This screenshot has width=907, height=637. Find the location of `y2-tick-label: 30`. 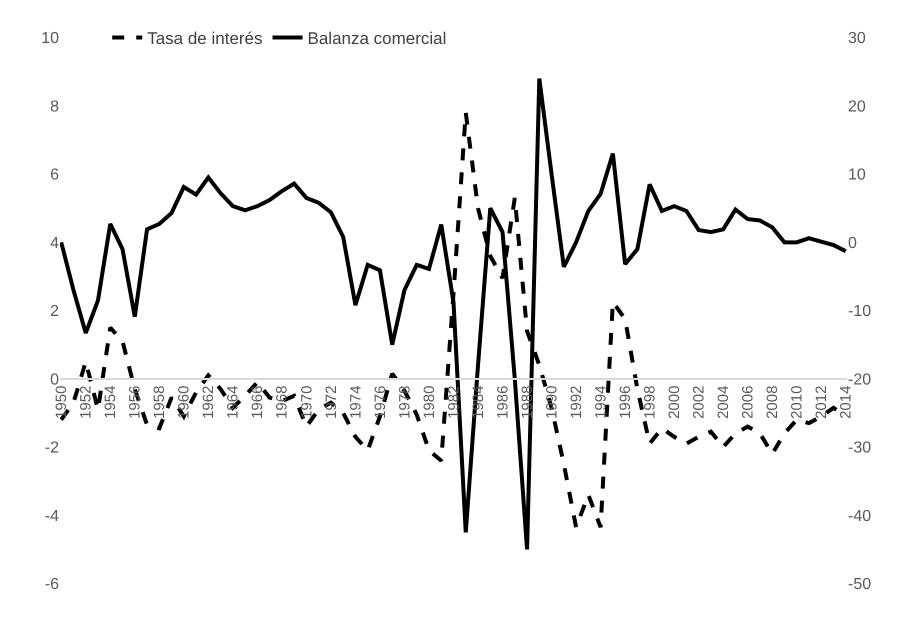

y2-tick-label: 30 is located at coordinates (857, 39).